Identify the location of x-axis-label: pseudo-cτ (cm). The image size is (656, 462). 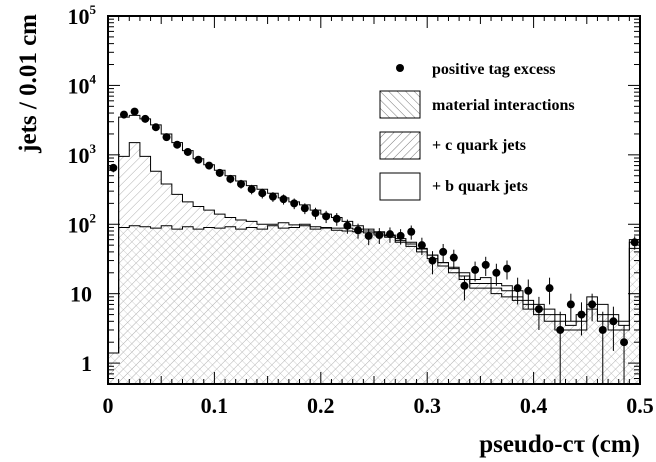
(559, 444).